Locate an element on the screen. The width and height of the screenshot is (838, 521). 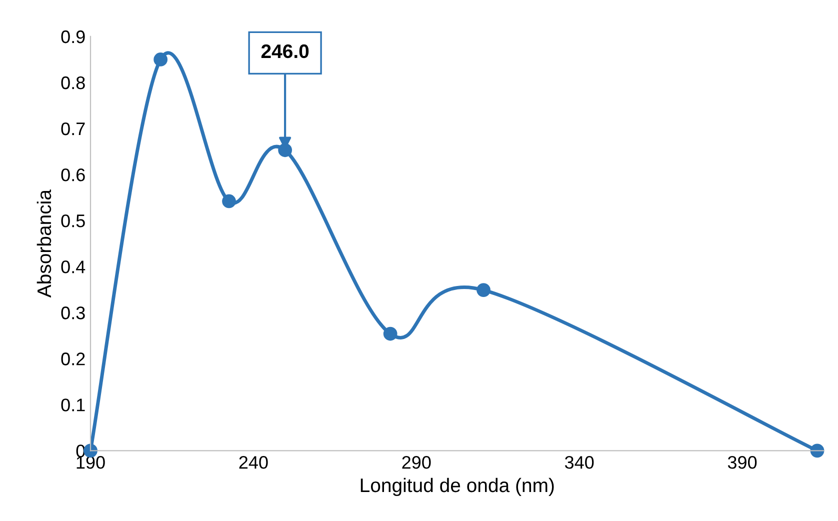
y-tick-label: 0.7 is located at coordinates (73, 129).